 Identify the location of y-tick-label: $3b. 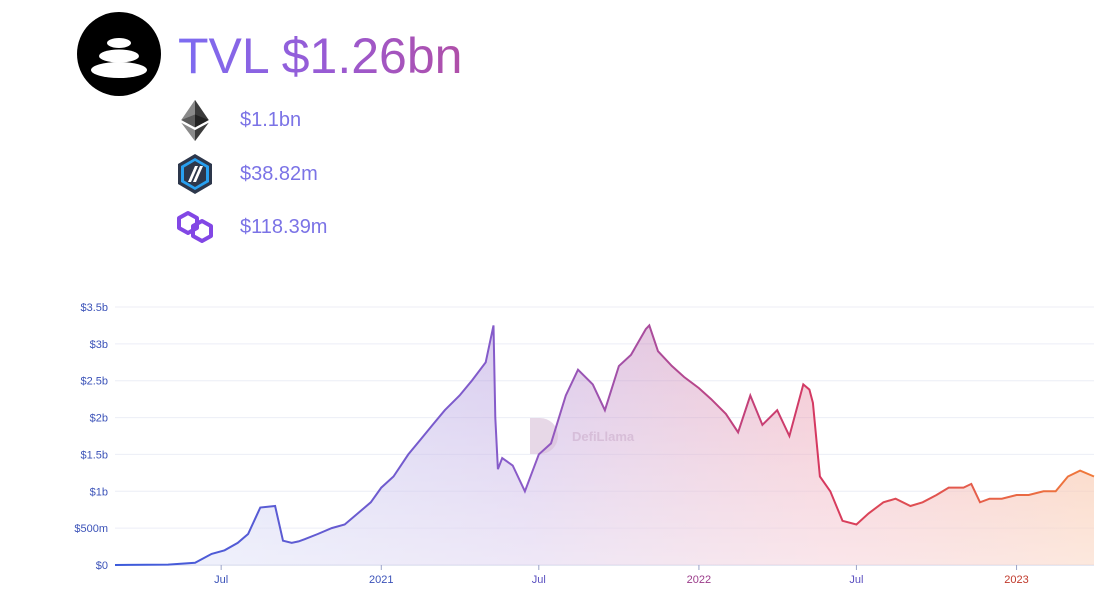
(99, 345).